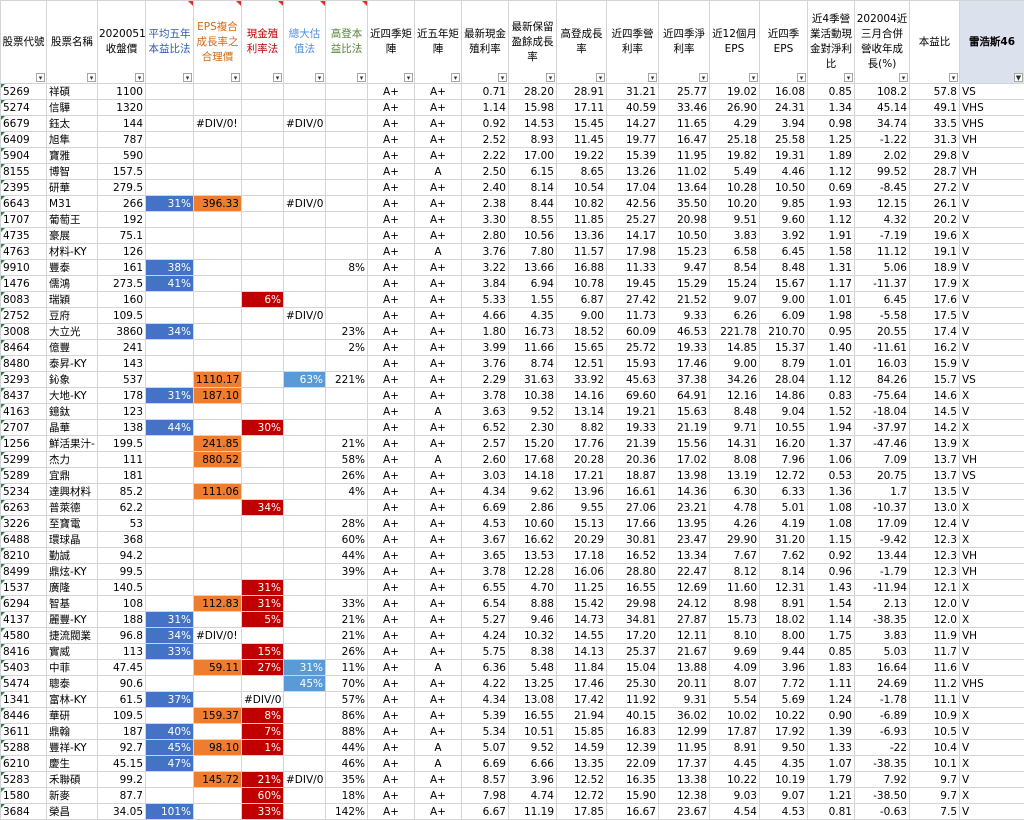  I want to click on column-header-1: 股票名稱▾, so click(72, 42).